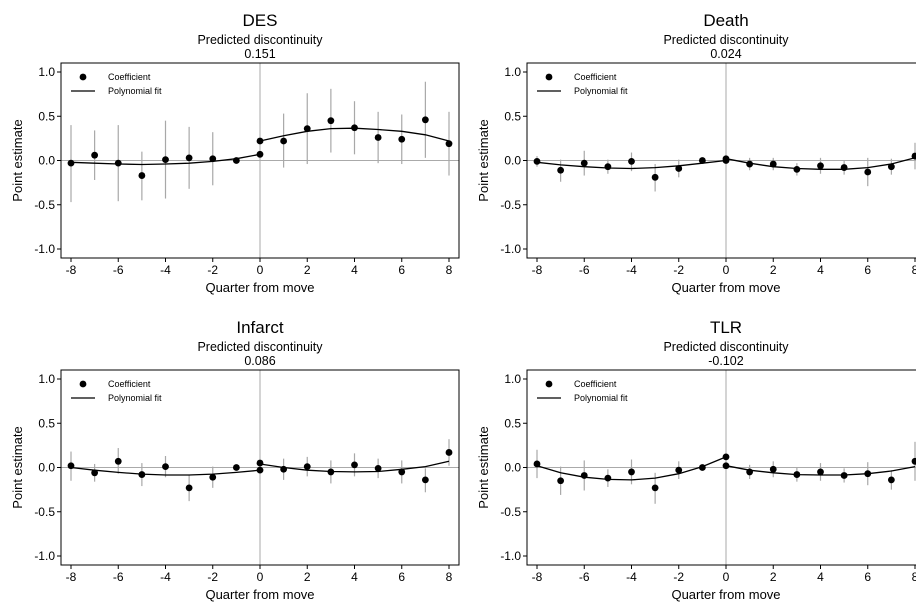 This screenshot has width=916, height=602. Describe the element at coordinates (914, 270) in the screenshot. I see `x-tick-label: 8` at that location.